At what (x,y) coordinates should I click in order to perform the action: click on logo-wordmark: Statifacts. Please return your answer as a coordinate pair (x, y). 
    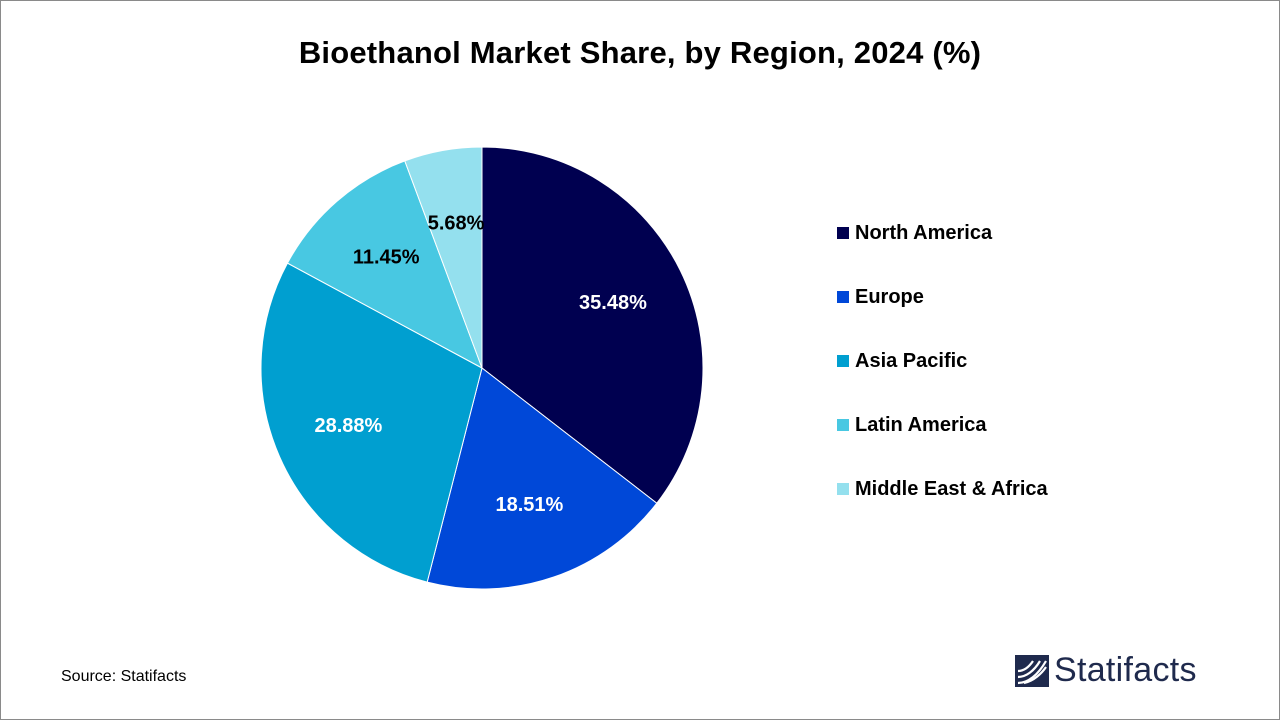
    Looking at the image, I should click on (1125, 670).